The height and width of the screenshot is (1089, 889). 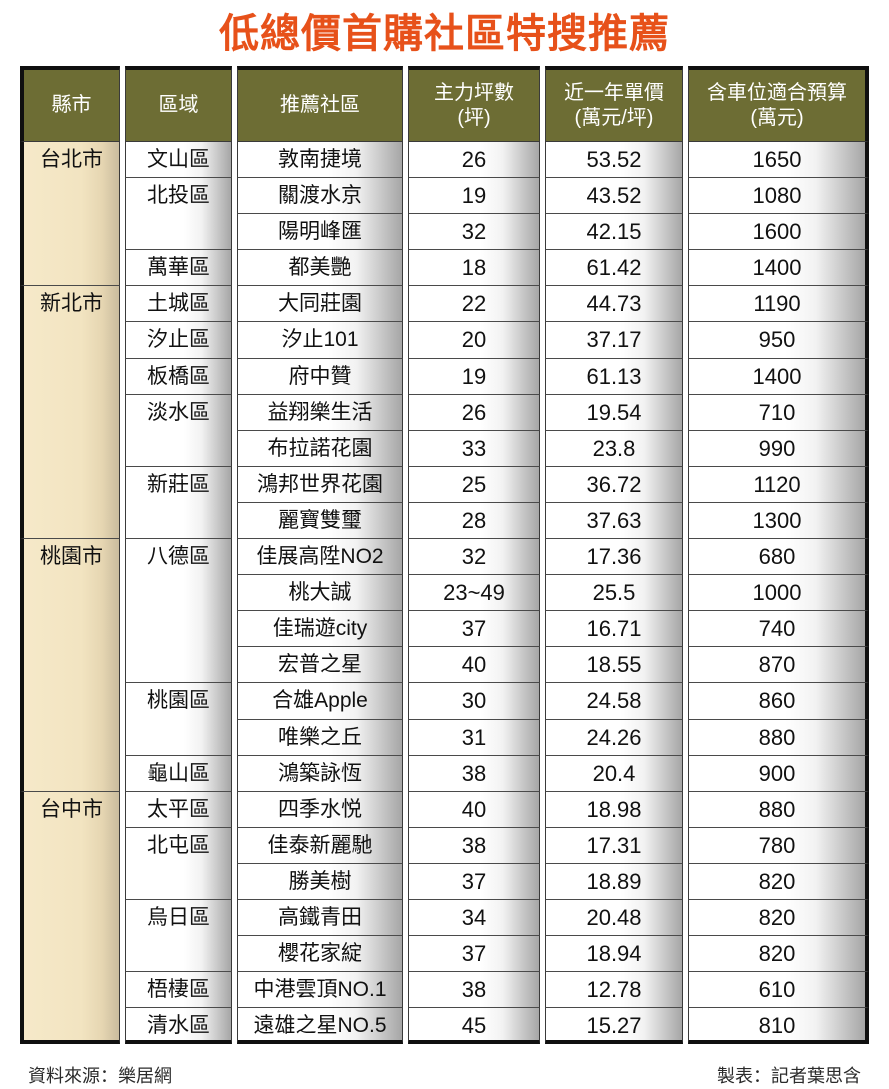 I want to click on footer-source: 資料來源：樂居網, so click(x=100, y=1076).